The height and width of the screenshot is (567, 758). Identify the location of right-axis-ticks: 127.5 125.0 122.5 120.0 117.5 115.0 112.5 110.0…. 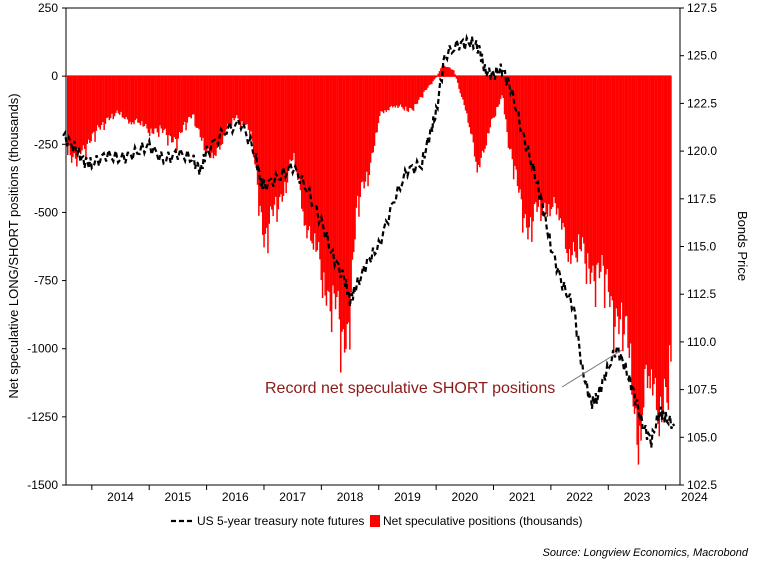
(698, 246).